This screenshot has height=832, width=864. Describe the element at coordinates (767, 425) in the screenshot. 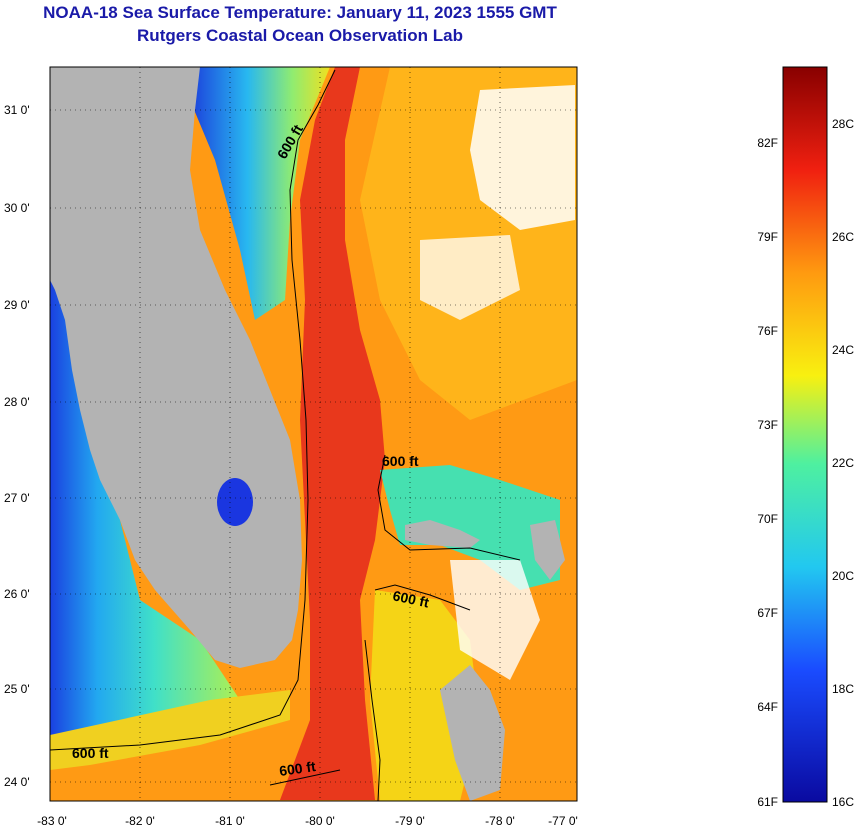

I see `colorbar-f-label: 73F` at that location.